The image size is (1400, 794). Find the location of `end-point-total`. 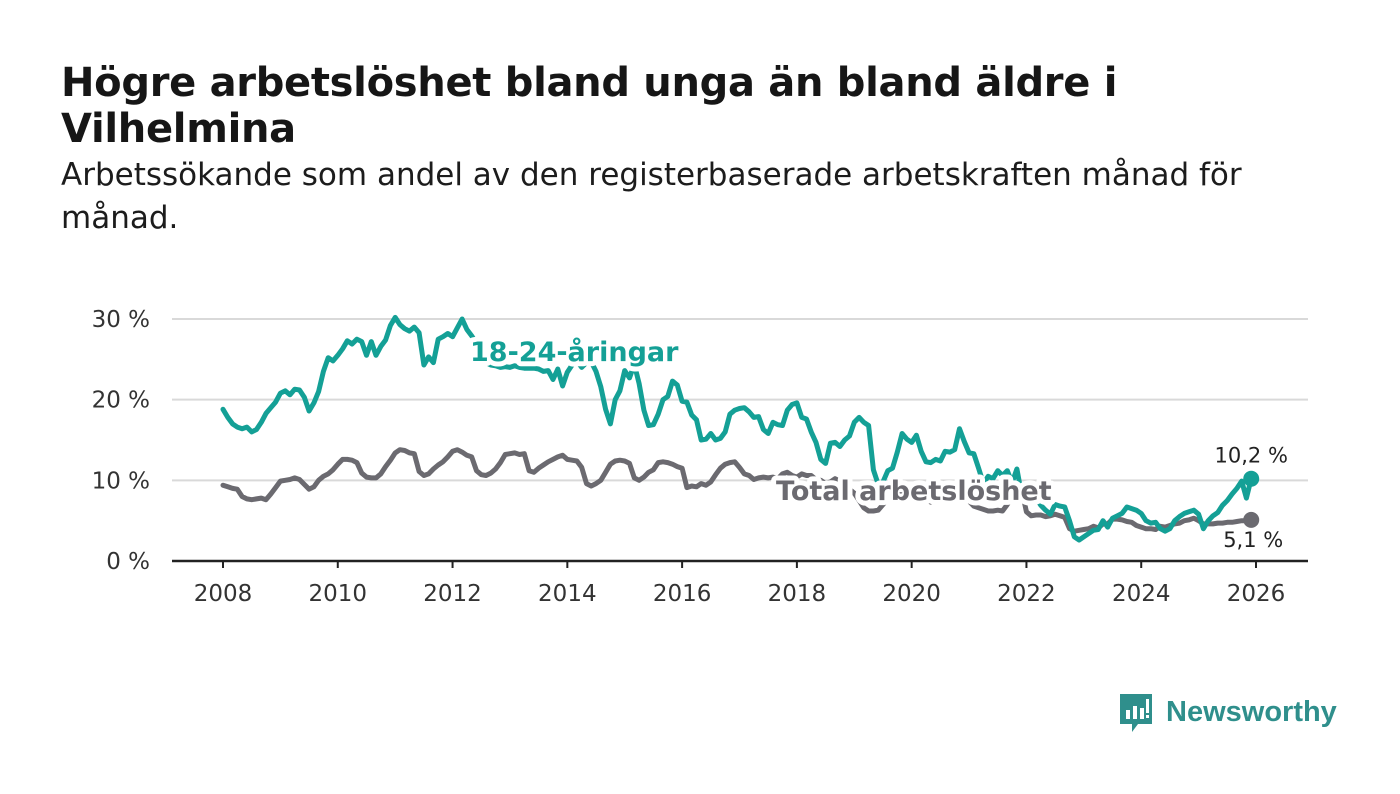

end-point-total is located at coordinates (1251, 519).